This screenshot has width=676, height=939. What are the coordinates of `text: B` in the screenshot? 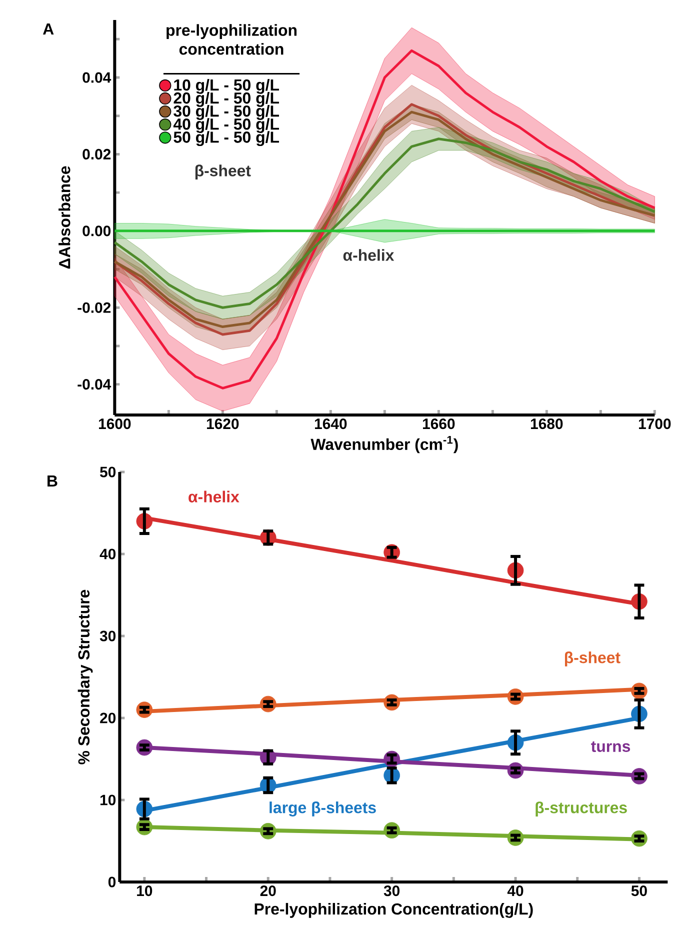 It's located at (53, 481).